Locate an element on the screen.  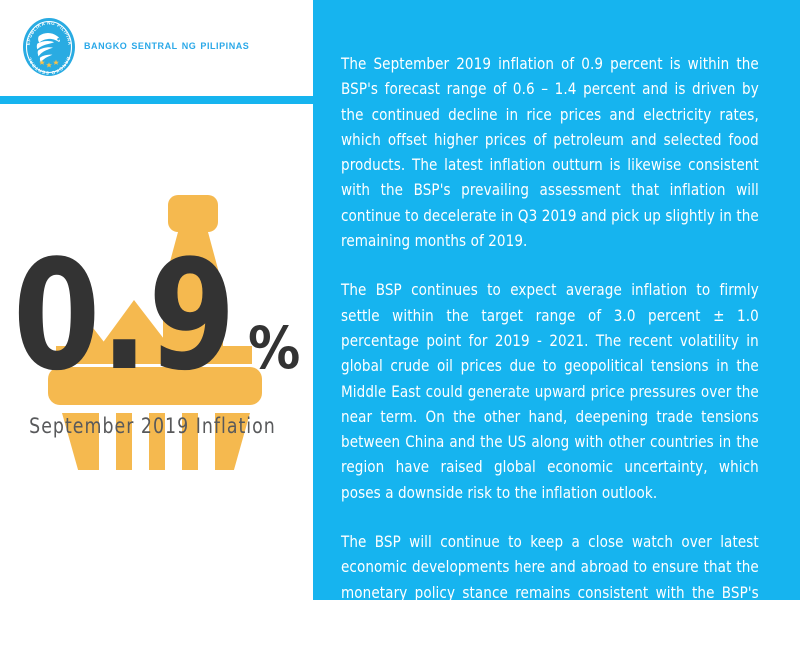
bsp-seal-icon: REPUBLIKA NG PILIPINAS BANGKO SENTRAL is located at coordinates (49, 47).